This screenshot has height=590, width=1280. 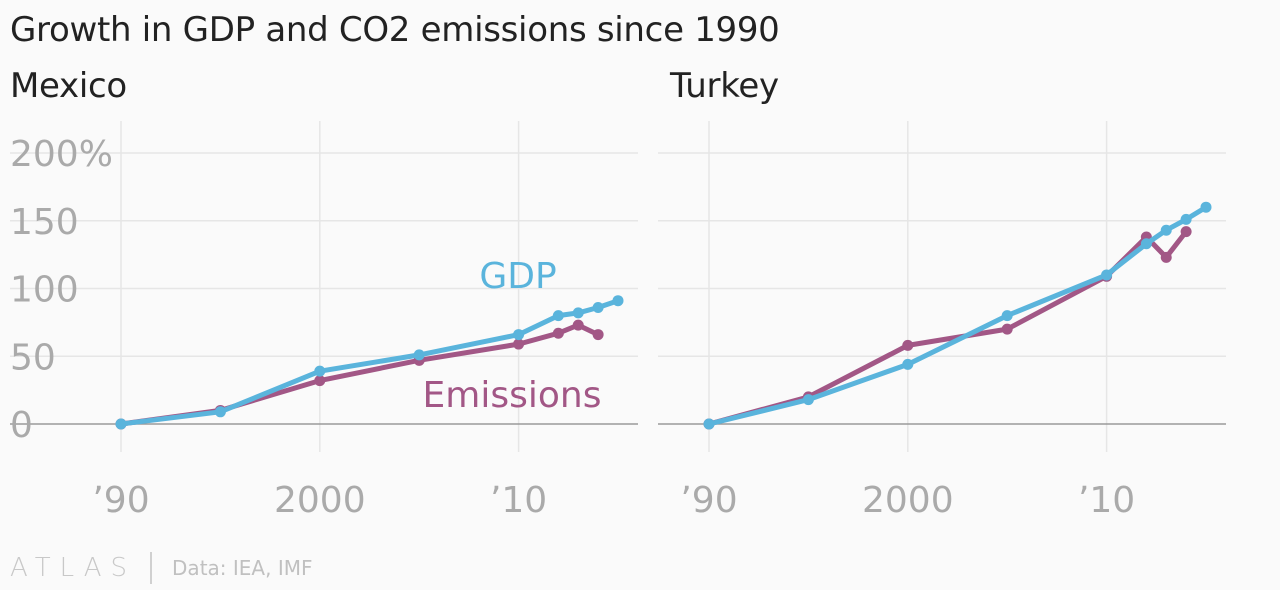 What do you see at coordinates (242, 568) in the screenshot?
I see `source-note: Data: IEA, IMF` at bounding box center [242, 568].